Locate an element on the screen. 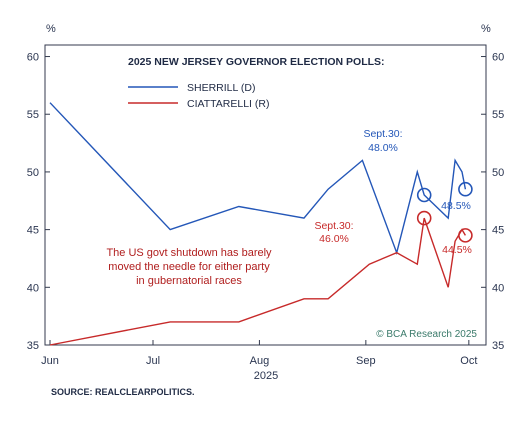 The height and width of the screenshot is (438, 525). left-unit-label: % is located at coordinates (51, 29).